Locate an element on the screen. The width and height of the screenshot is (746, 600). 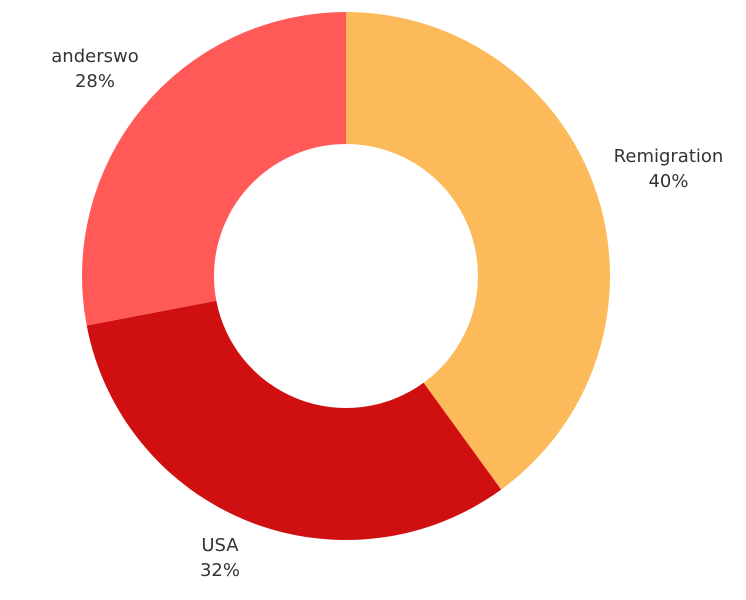
slice-label-usa: USA 32% is located at coordinates (220, 558).